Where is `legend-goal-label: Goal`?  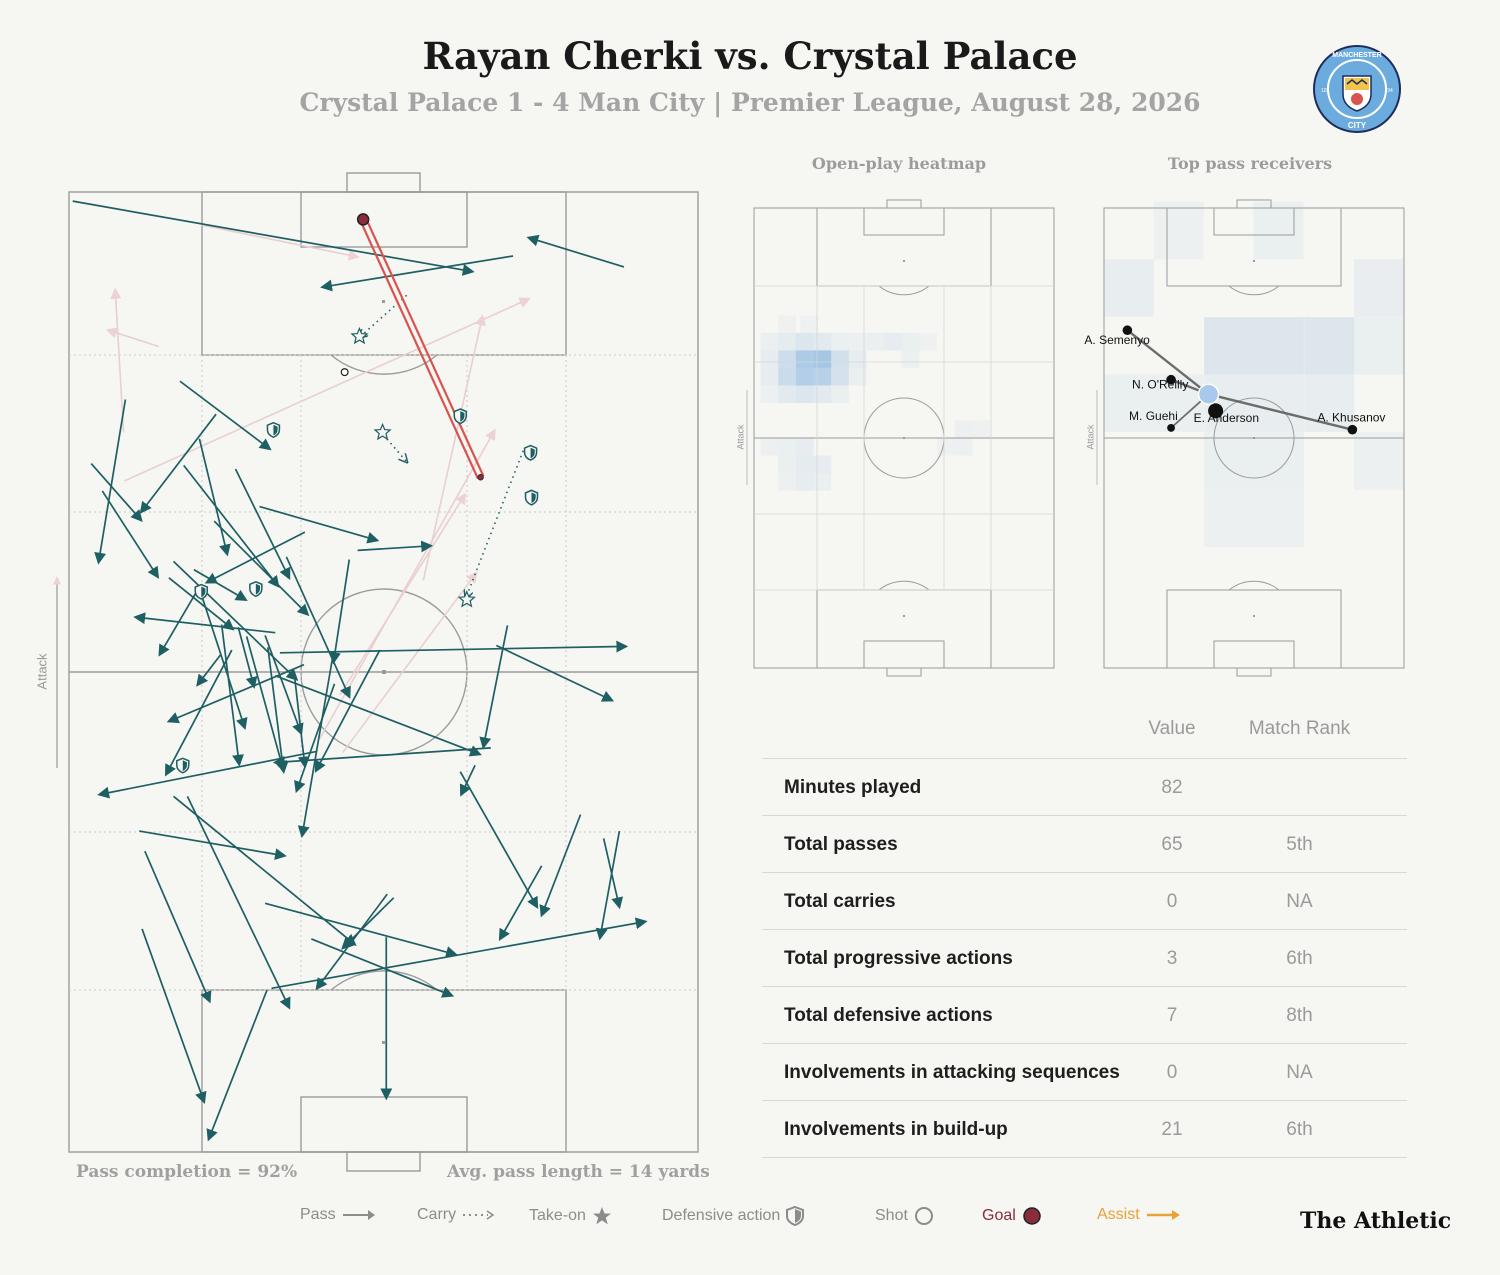 legend-goal-label: Goal is located at coordinates (999, 1215).